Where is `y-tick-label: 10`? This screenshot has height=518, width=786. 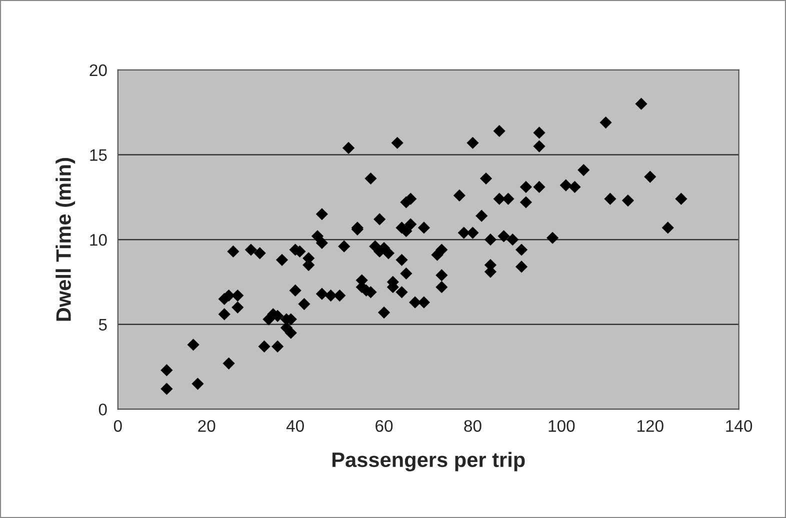 y-tick-label: 10 is located at coordinates (98, 240).